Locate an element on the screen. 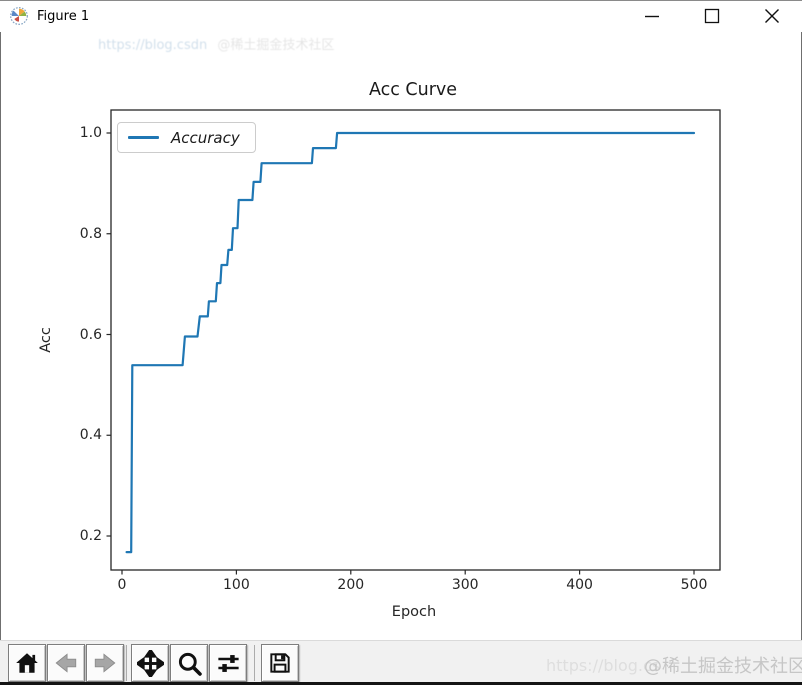 The width and height of the screenshot is (802, 685). x-tick-label: 300 is located at coordinates (465, 585).